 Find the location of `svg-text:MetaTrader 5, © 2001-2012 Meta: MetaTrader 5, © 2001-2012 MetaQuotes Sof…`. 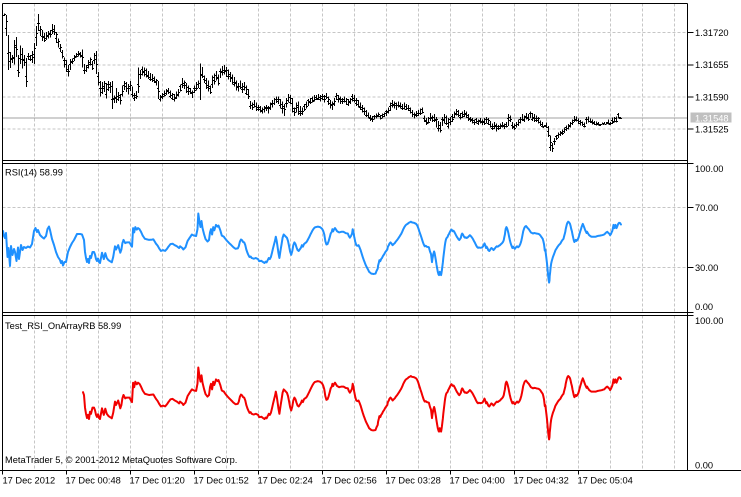

svg-text:MetaTrader 5, © 2001-2012 Meta: MetaTrader 5, © 2001-2012 MetaQuotes Sof… is located at coordinates (121, 460).